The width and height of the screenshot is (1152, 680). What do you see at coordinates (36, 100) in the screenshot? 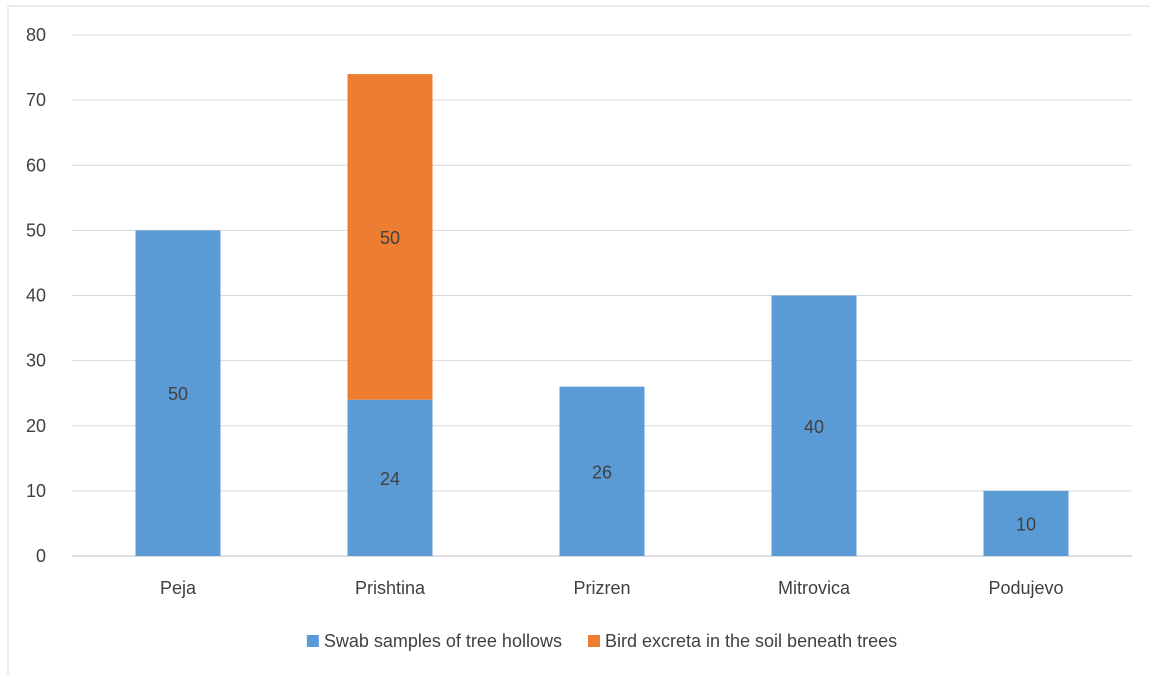
I see `y-tick-label: 70` at bounding box center [36, 100].